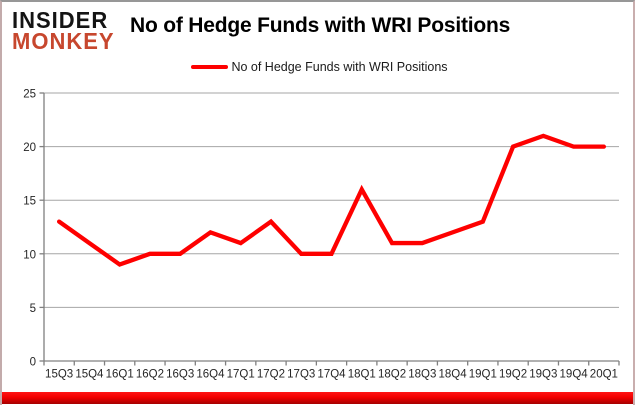 The height and width of the screenshot is (405, 635). What do you see at coordinates (33, 363) in the screenshot?
I see `y-tick-label: 0` at bounding box center [33, 363].